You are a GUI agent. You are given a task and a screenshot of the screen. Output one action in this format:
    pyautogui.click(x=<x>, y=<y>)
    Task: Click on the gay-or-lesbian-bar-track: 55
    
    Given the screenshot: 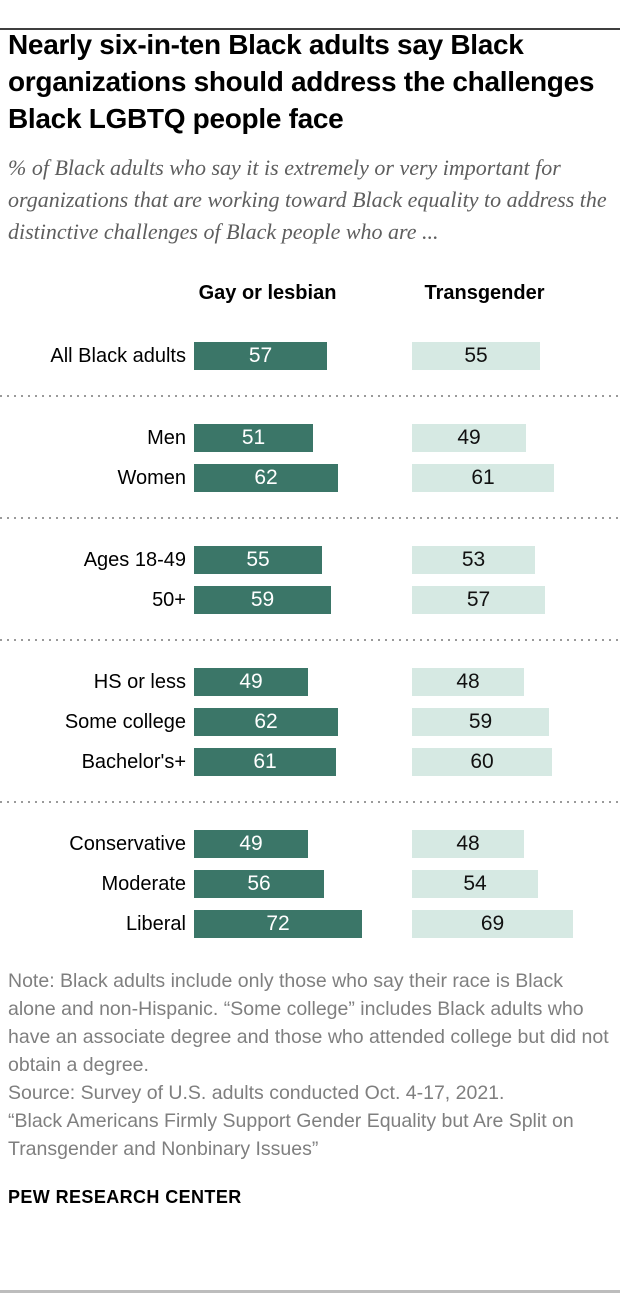 What is the action you would take?
    pyautogui.click(x=303, y=560)
    